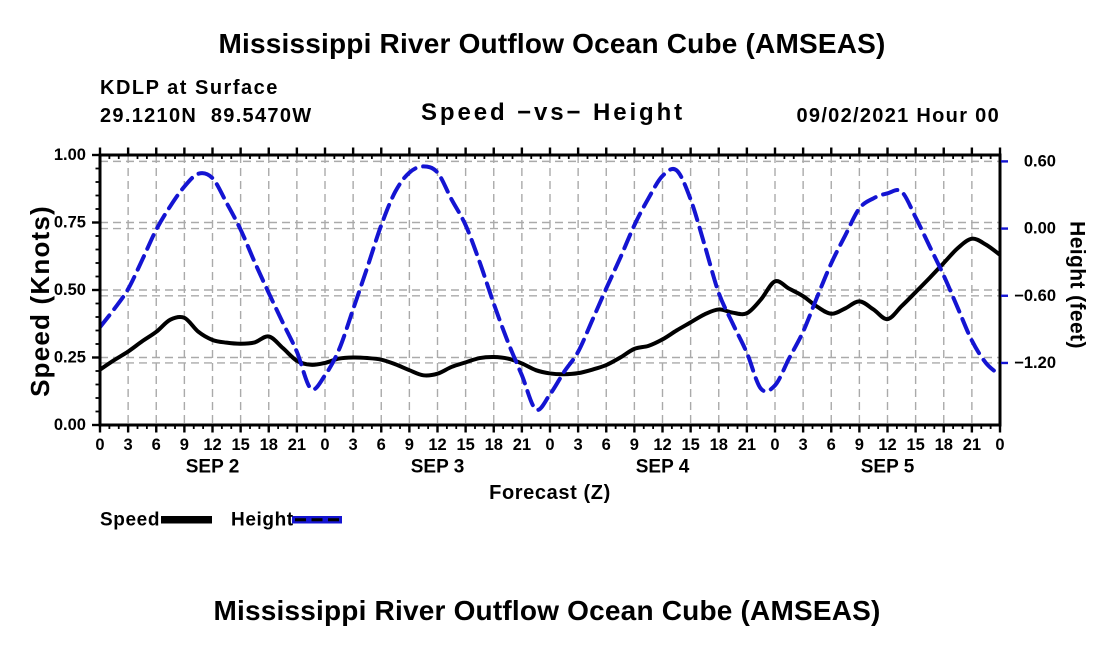 The image size is (1100, 650). What do you see at coordinates (213, 467) in the screenshot?
I see `x-day-label: SEP 2` at bounding box center [213, 467].